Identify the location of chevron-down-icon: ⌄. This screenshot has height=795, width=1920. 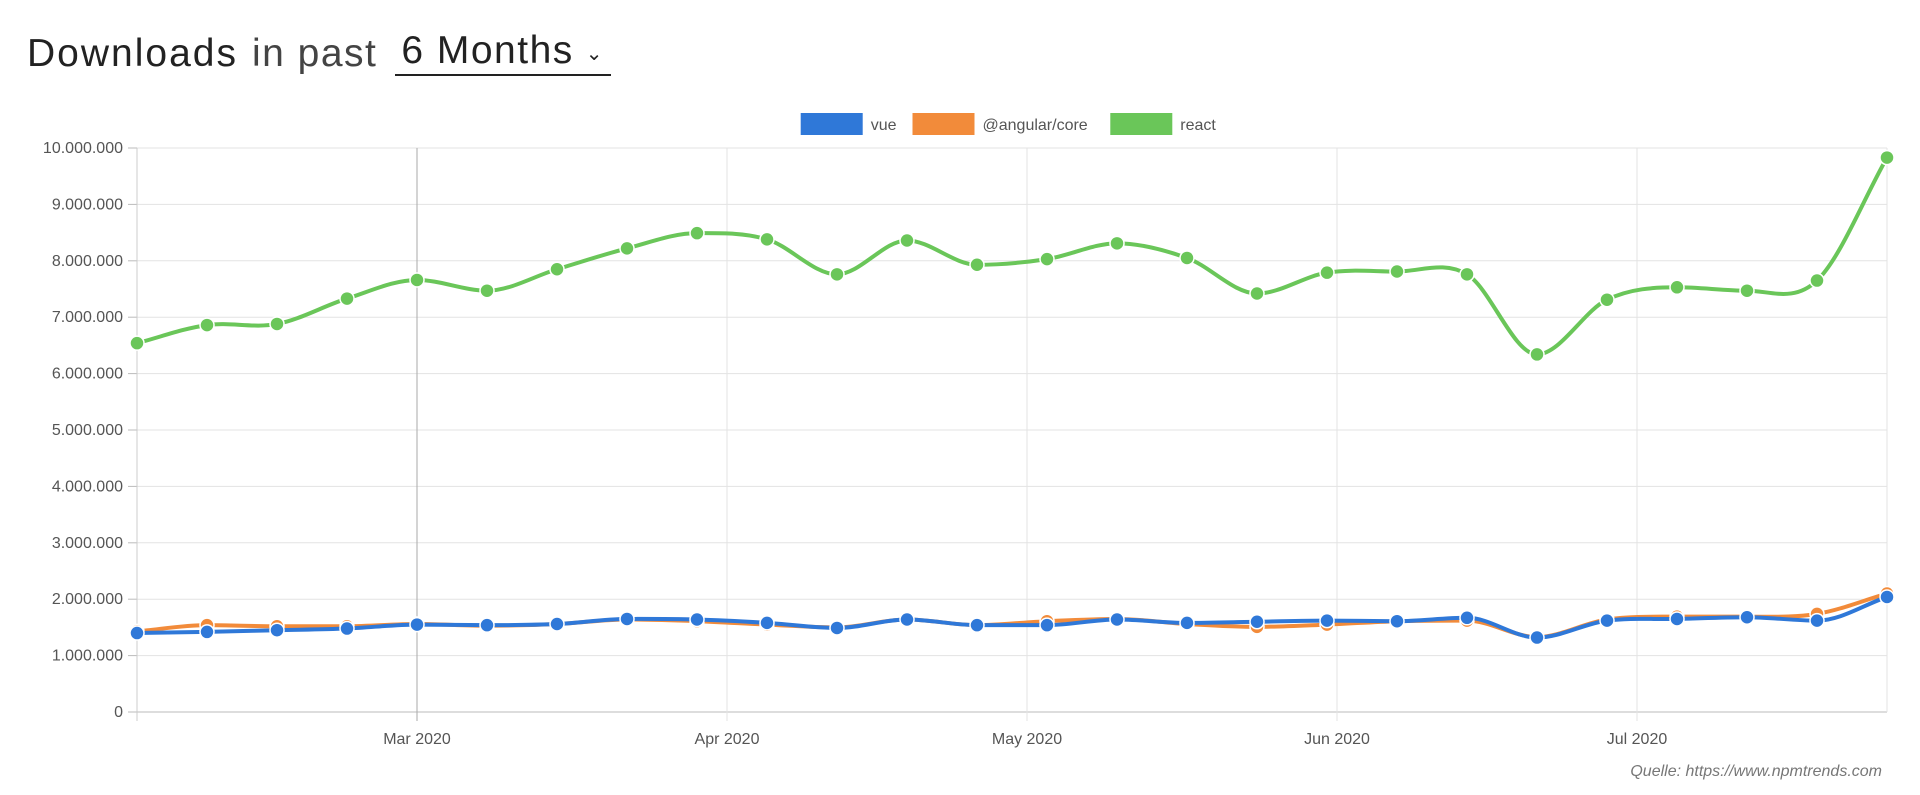
(594, 53).